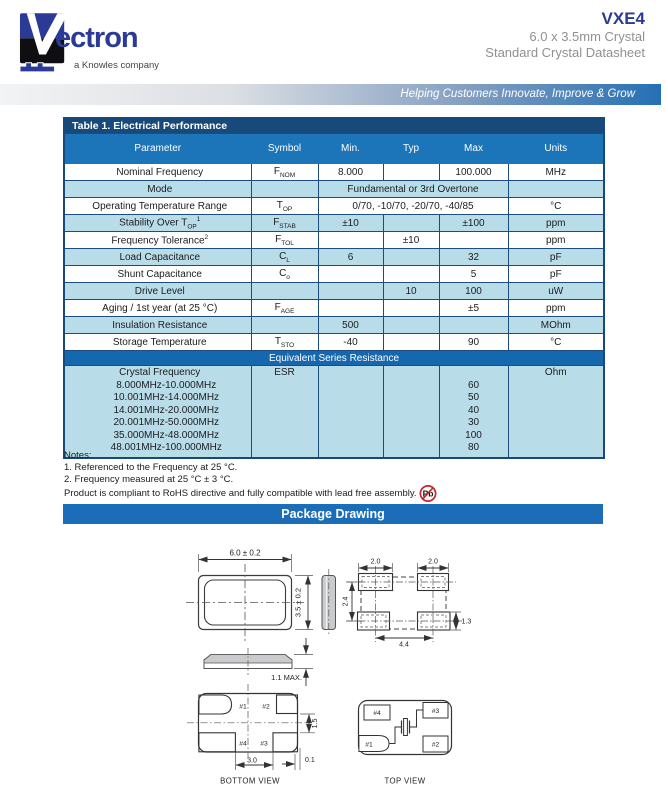 The image size is (668, 790). Describe the element at coordinates (328, 667) in the screenshot. I see `package-drawing-figure: 6.0 ± 0.2 3.5 ± 0.2 1.1 MAX.` at that location.